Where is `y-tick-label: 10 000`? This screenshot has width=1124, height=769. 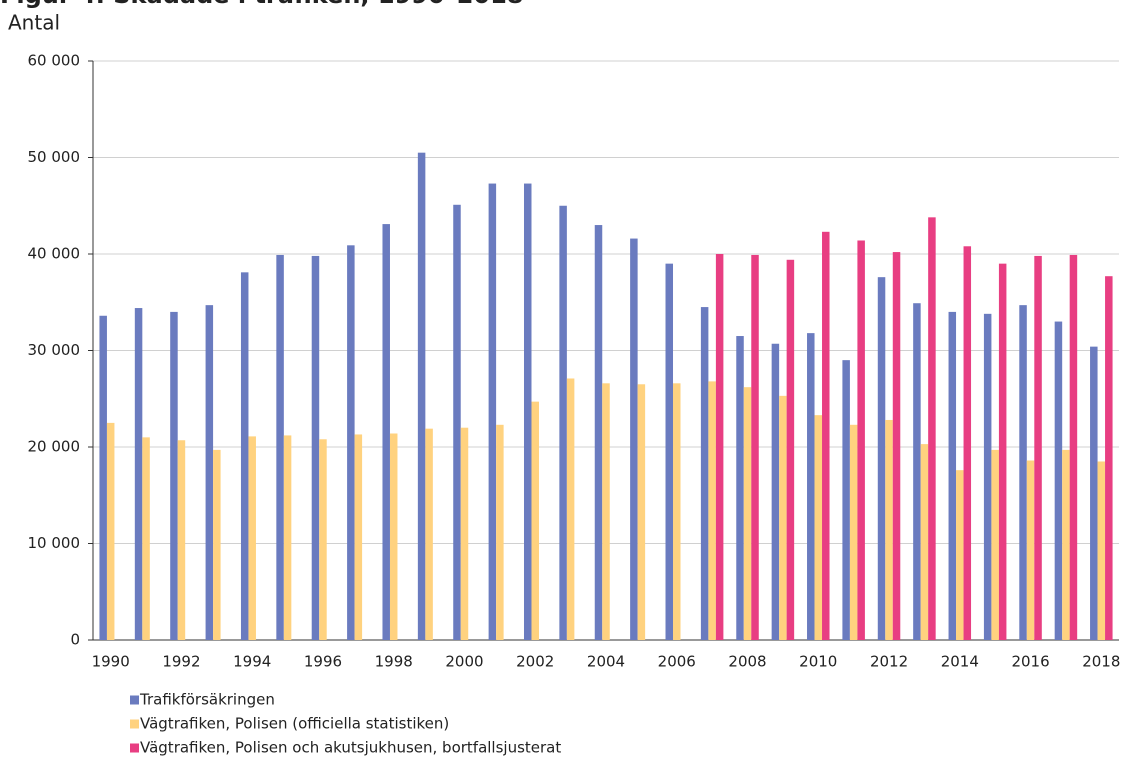 y-tick-label: 10 000 is located at coordinates (54, 543).